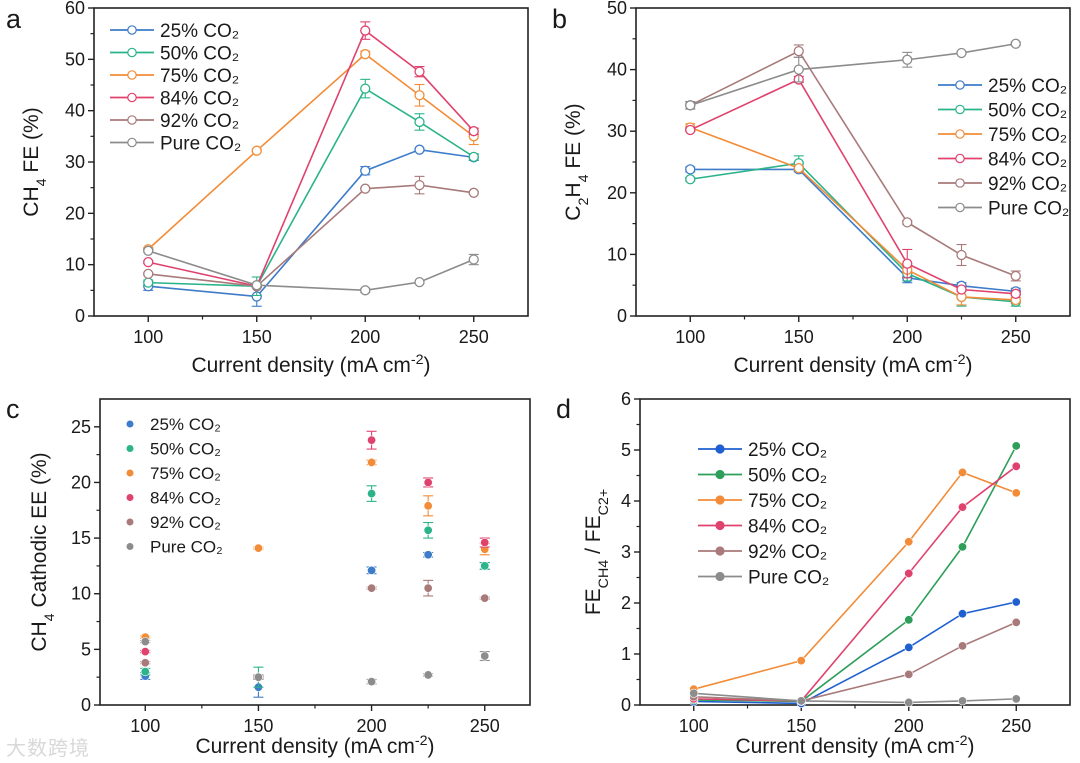 The height and width of the screenshot is (763, 1080). What do you see at coordinates (584, 202) in the screenshot?
I see `y-axis-label-part: 2` at bounding box center [584, 202].